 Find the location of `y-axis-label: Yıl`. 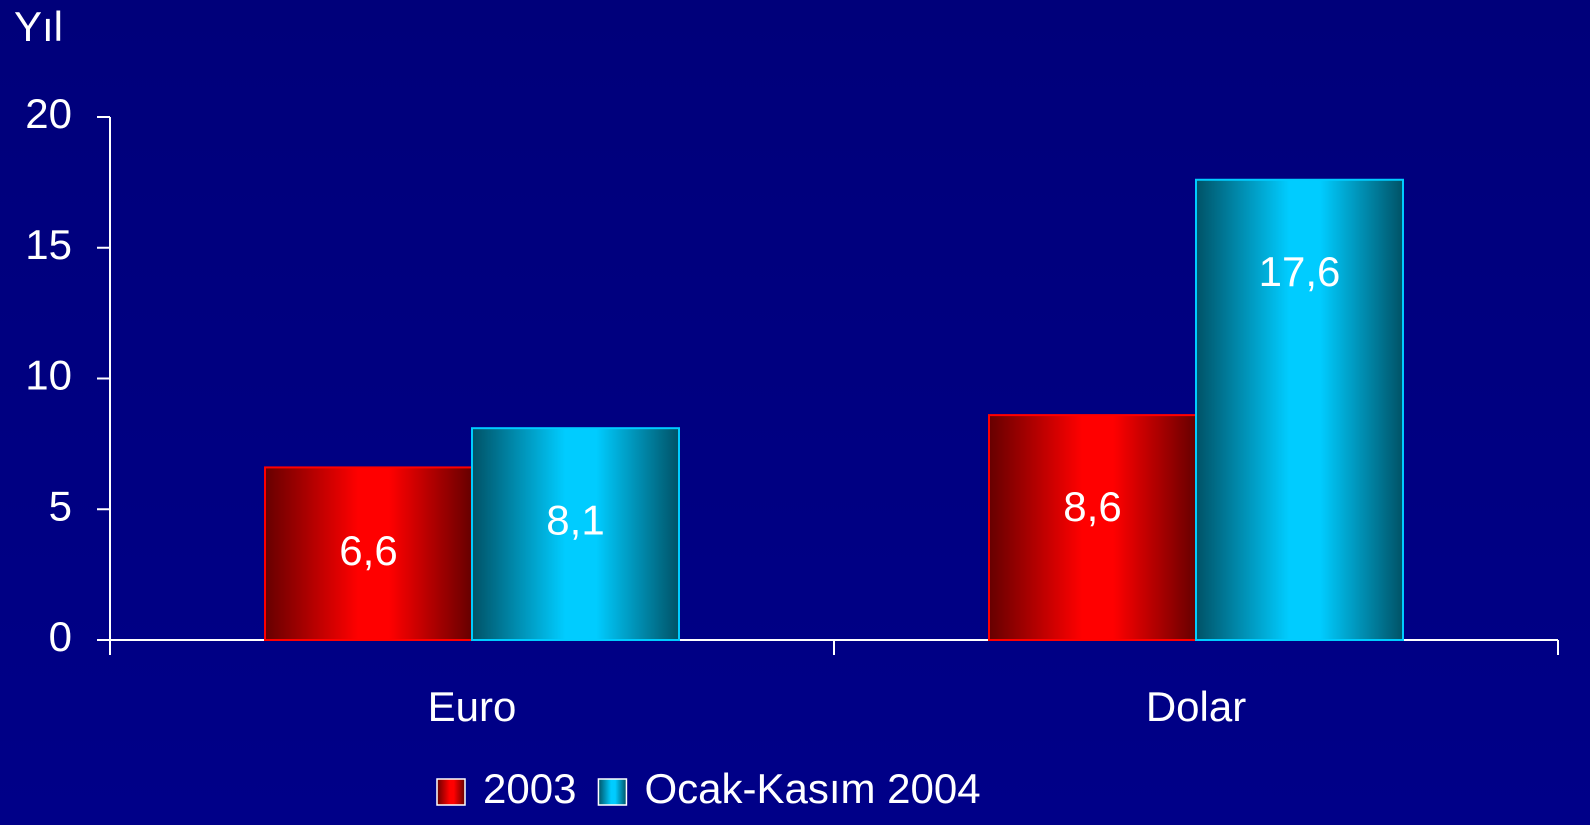

y-axis-label: Yıl is located at coordinates (38, 26).